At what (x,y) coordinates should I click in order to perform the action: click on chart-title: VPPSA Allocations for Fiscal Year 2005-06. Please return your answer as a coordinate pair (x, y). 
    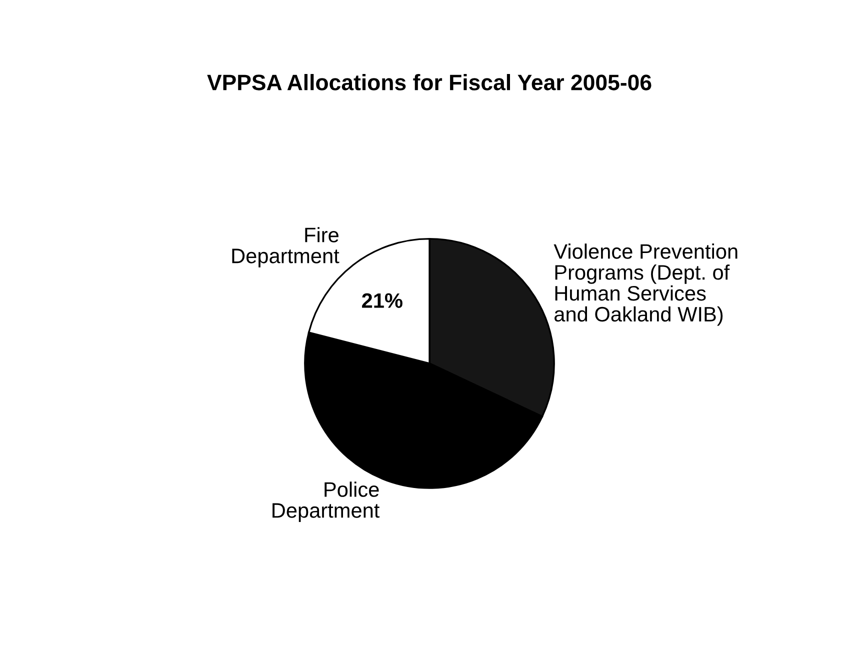
    Looking at the image, I should click on (429, 82).